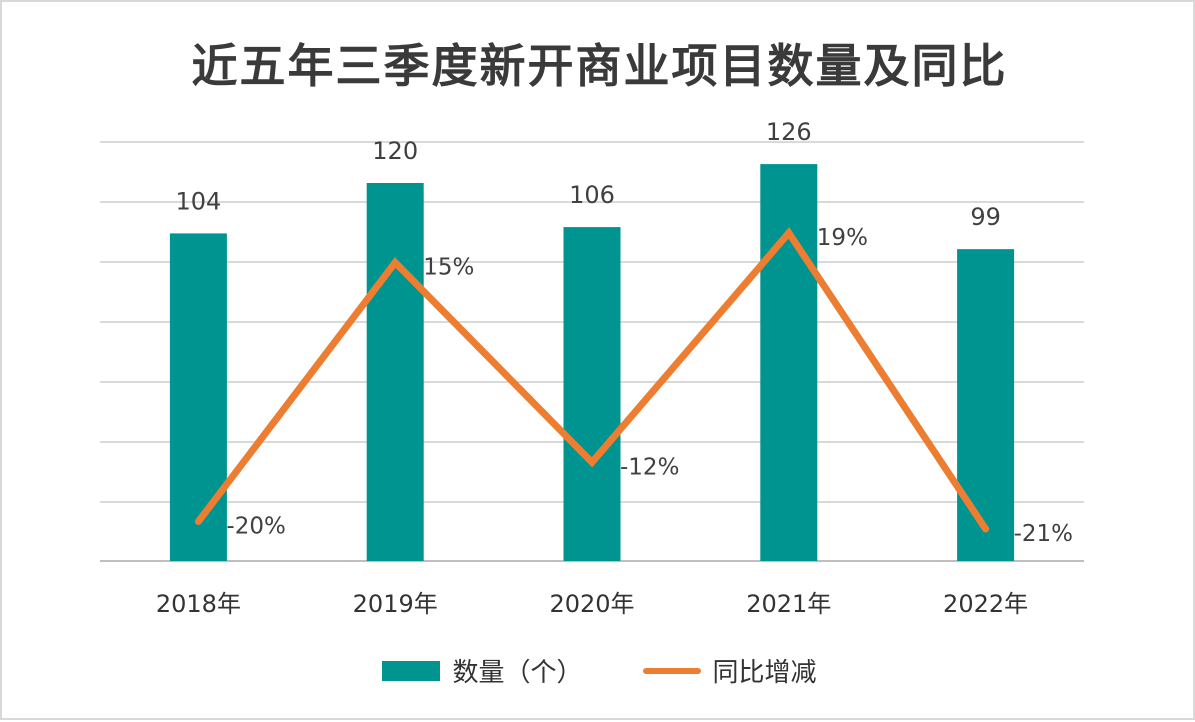 The image size is (1195, 722). Describe the element at coordinates (671, 670) in the screenshot. I see `legend-swatch-line` at that location.